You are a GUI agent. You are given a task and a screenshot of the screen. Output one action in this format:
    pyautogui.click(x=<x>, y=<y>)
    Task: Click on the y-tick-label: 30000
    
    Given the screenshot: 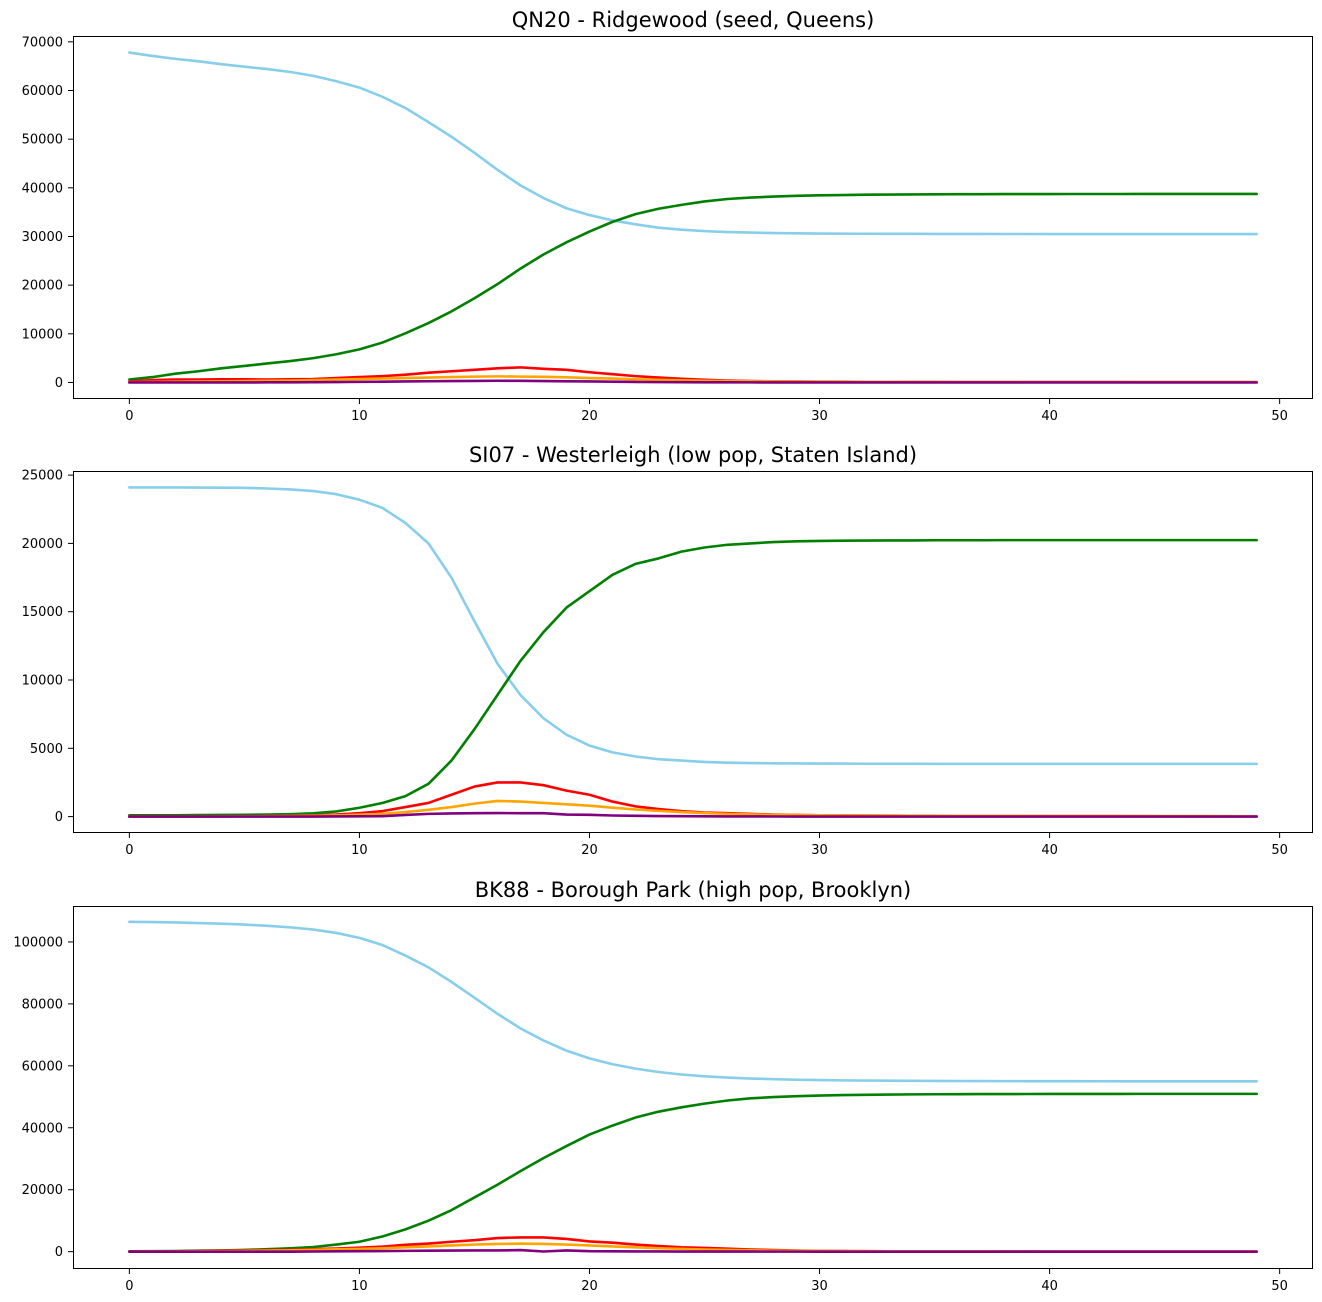 What is the action you would take?
    pyautogui.click(x=42, y=237)
    